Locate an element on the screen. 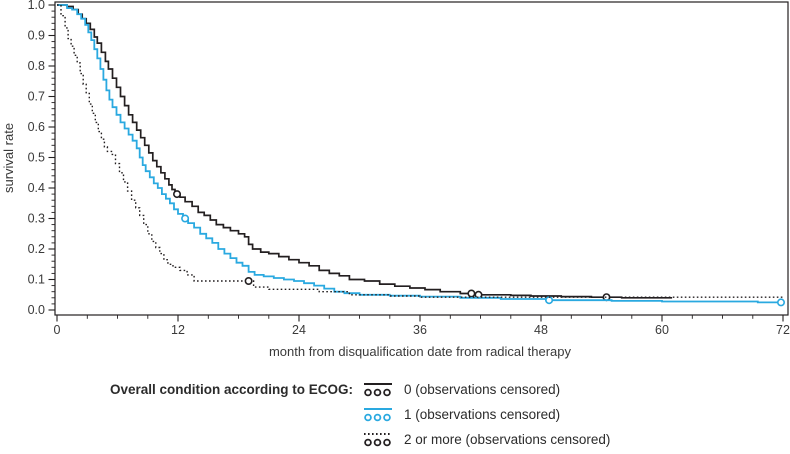  x-tick-label: 0 is located at coordinates (57, 330).